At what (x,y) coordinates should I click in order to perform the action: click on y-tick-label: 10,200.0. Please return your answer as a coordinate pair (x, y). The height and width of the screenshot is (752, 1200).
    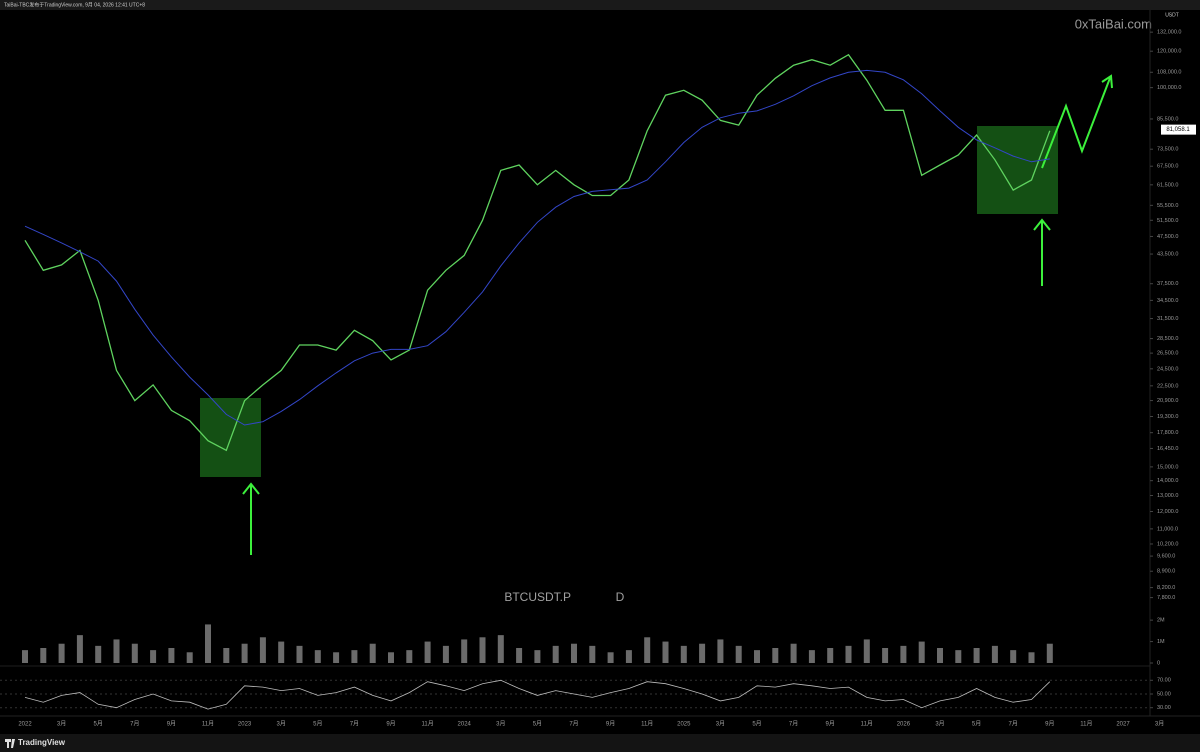
    Looking at the image, I should click on (1167, 544).